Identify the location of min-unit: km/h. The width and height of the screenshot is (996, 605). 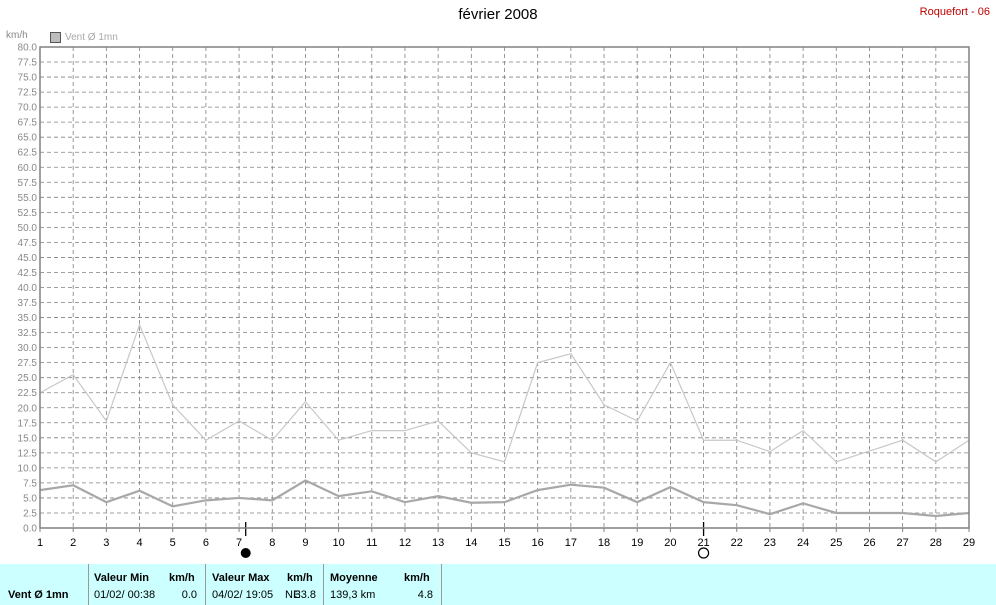
(182, 578).